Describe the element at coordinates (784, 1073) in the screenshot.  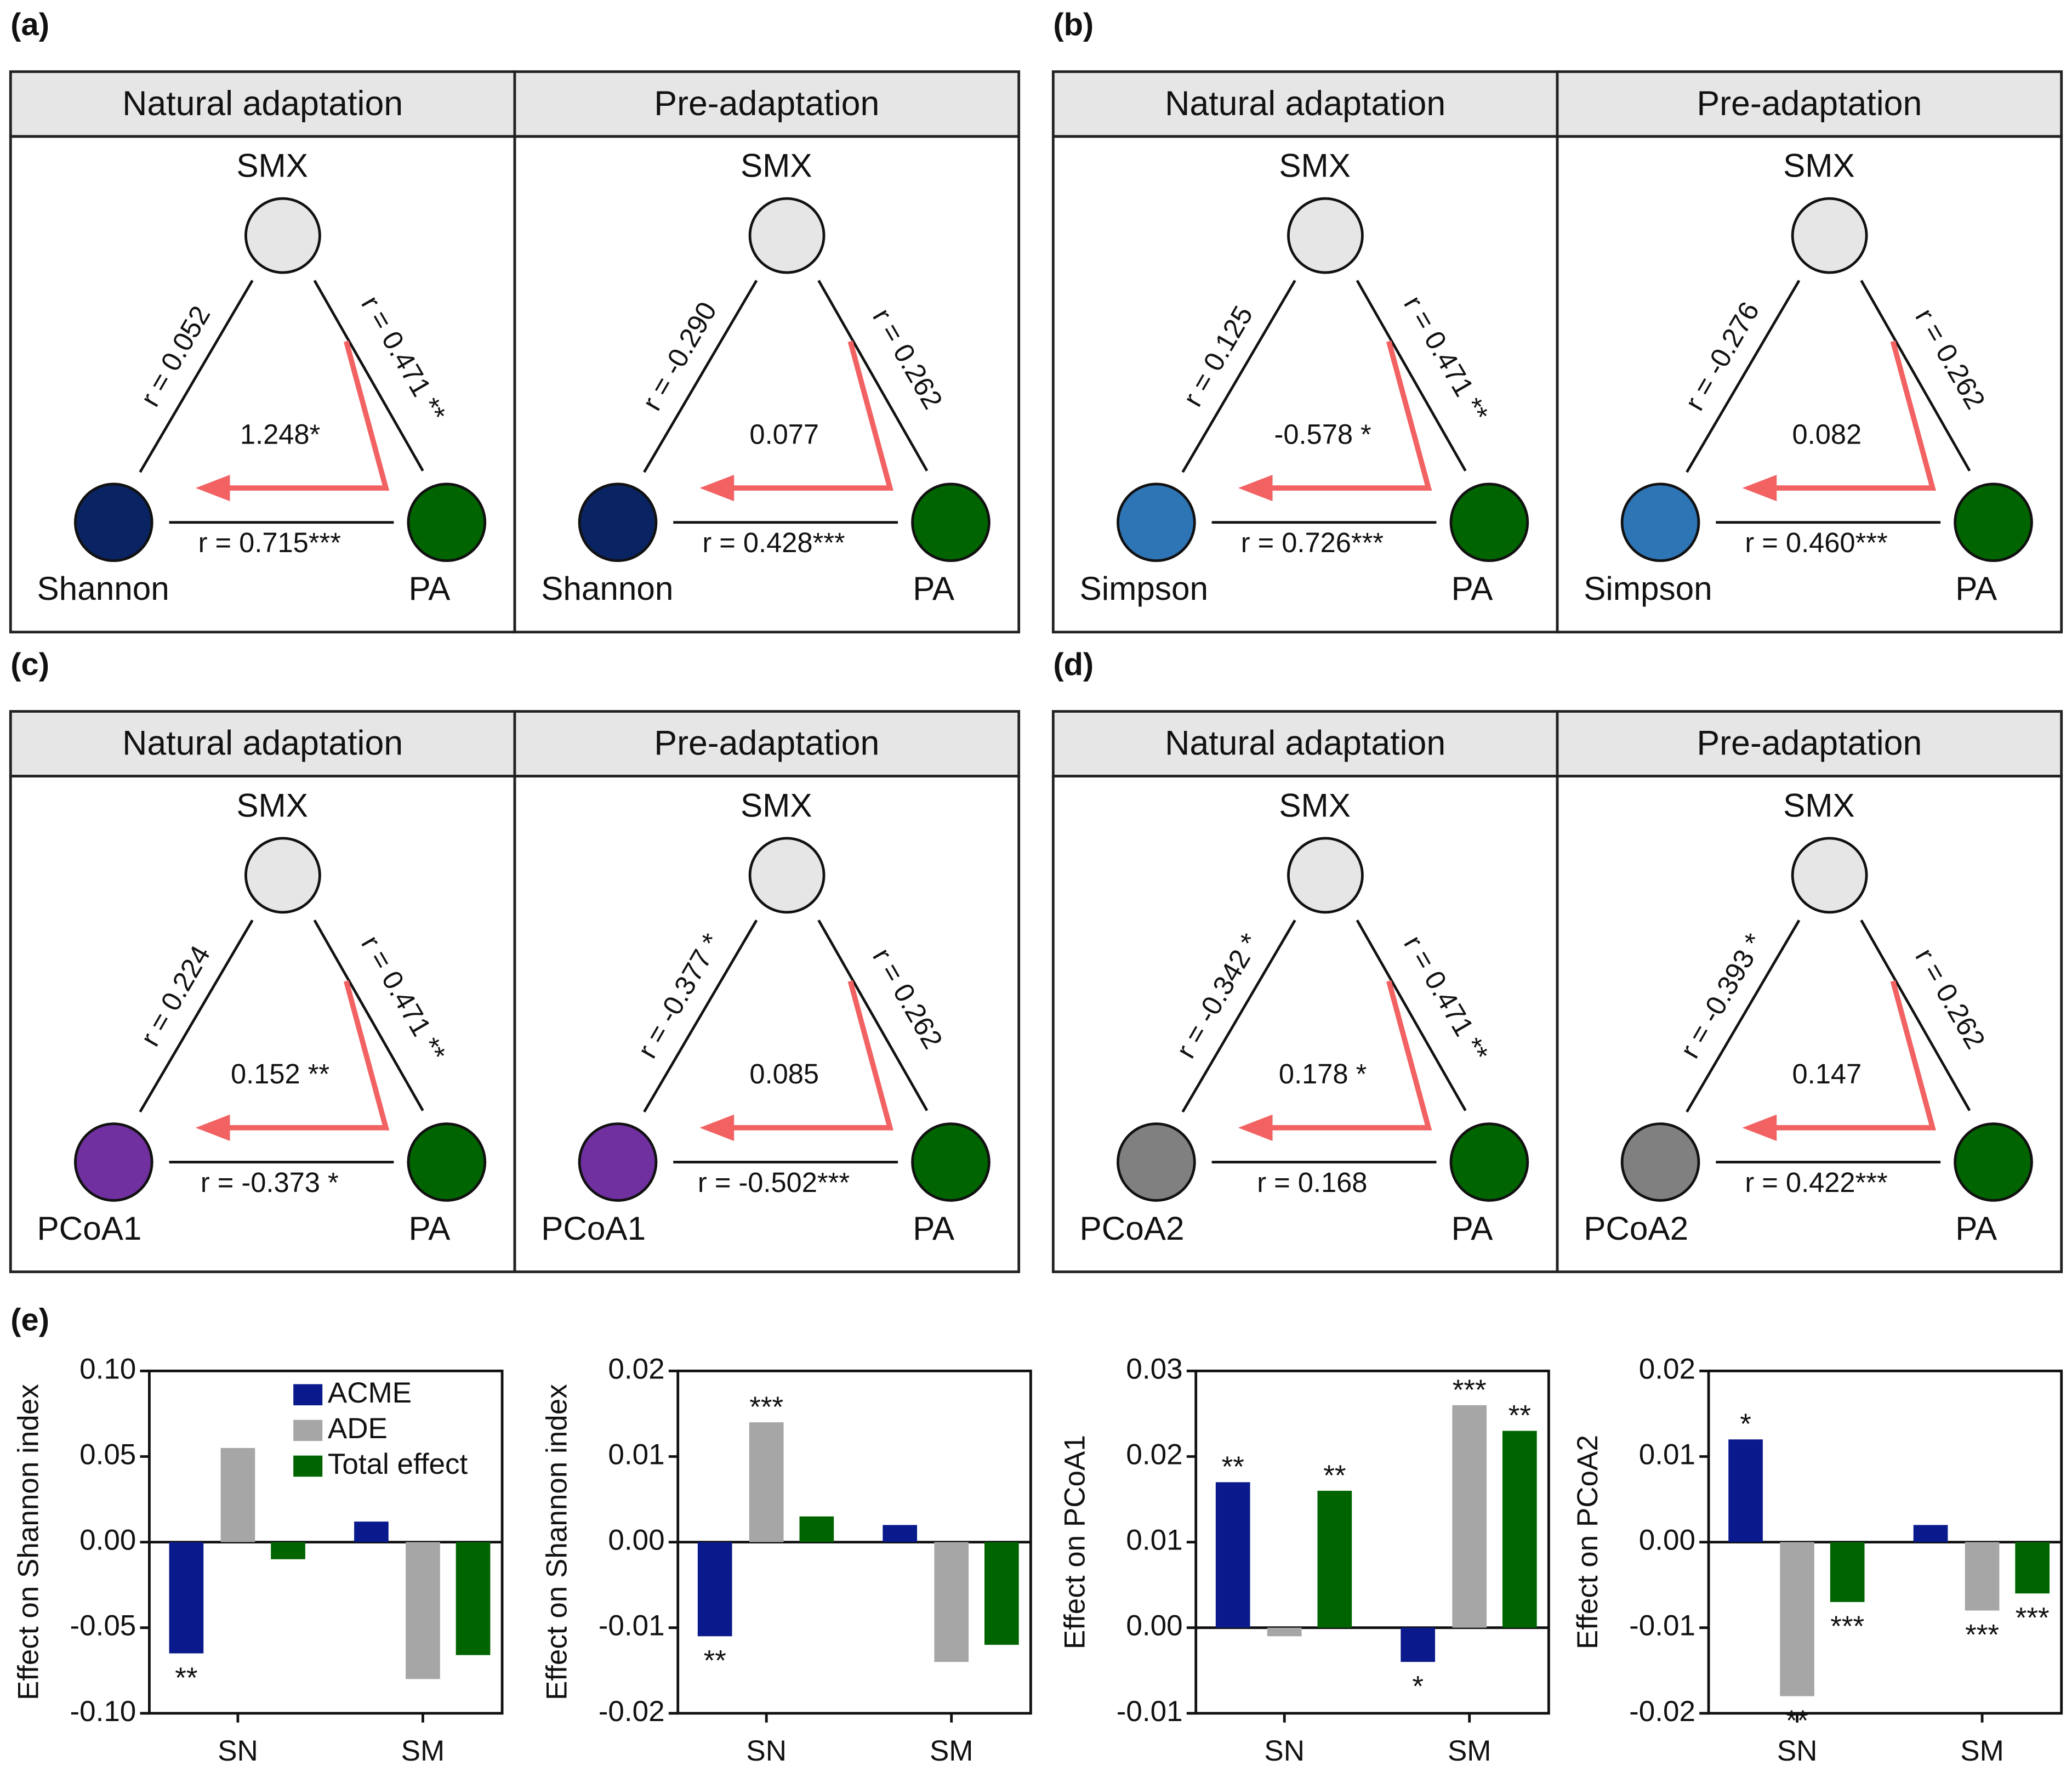
I see `effect-label: 0.085` at that location.